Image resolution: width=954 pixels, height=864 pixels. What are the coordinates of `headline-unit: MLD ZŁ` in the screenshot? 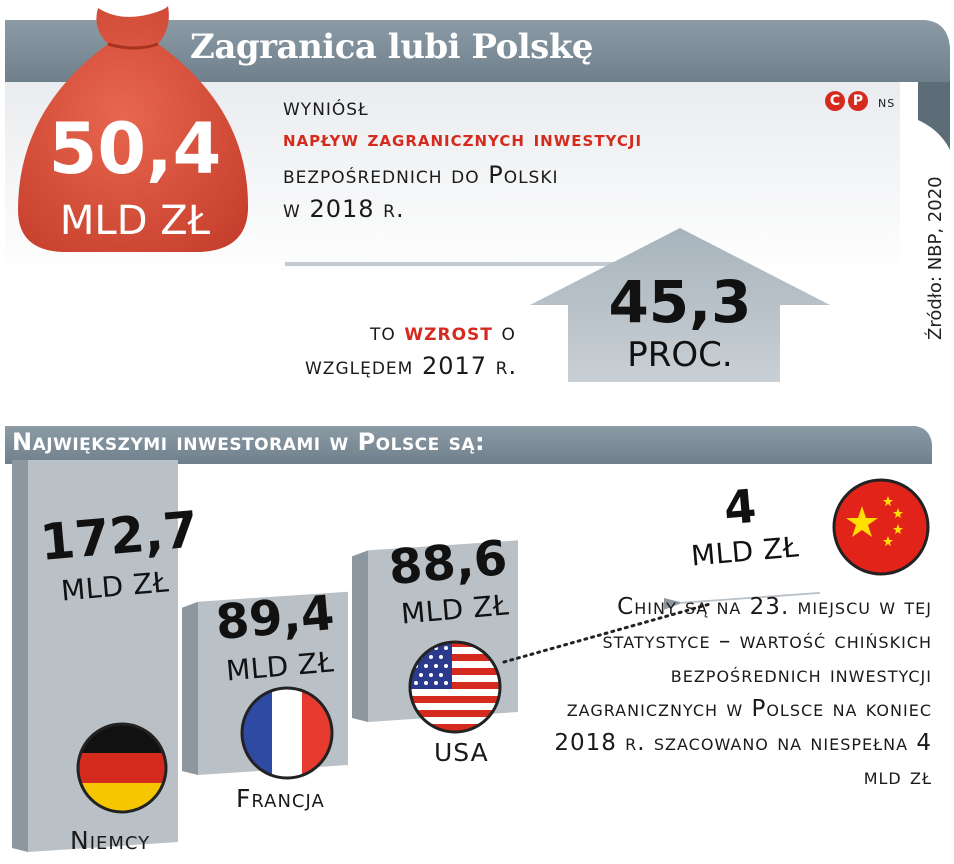 It's located at (135, 221).